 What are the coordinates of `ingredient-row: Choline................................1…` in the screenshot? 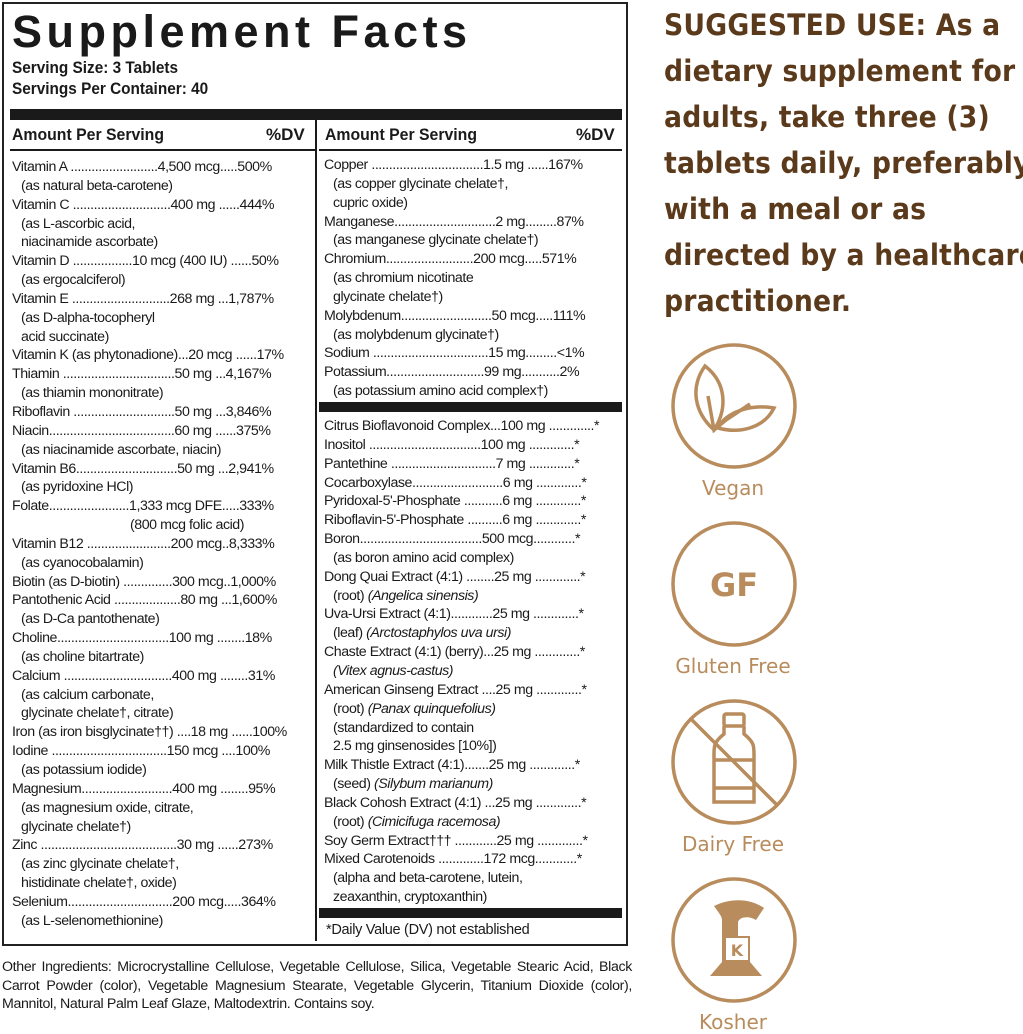 It's located at (142, 638).